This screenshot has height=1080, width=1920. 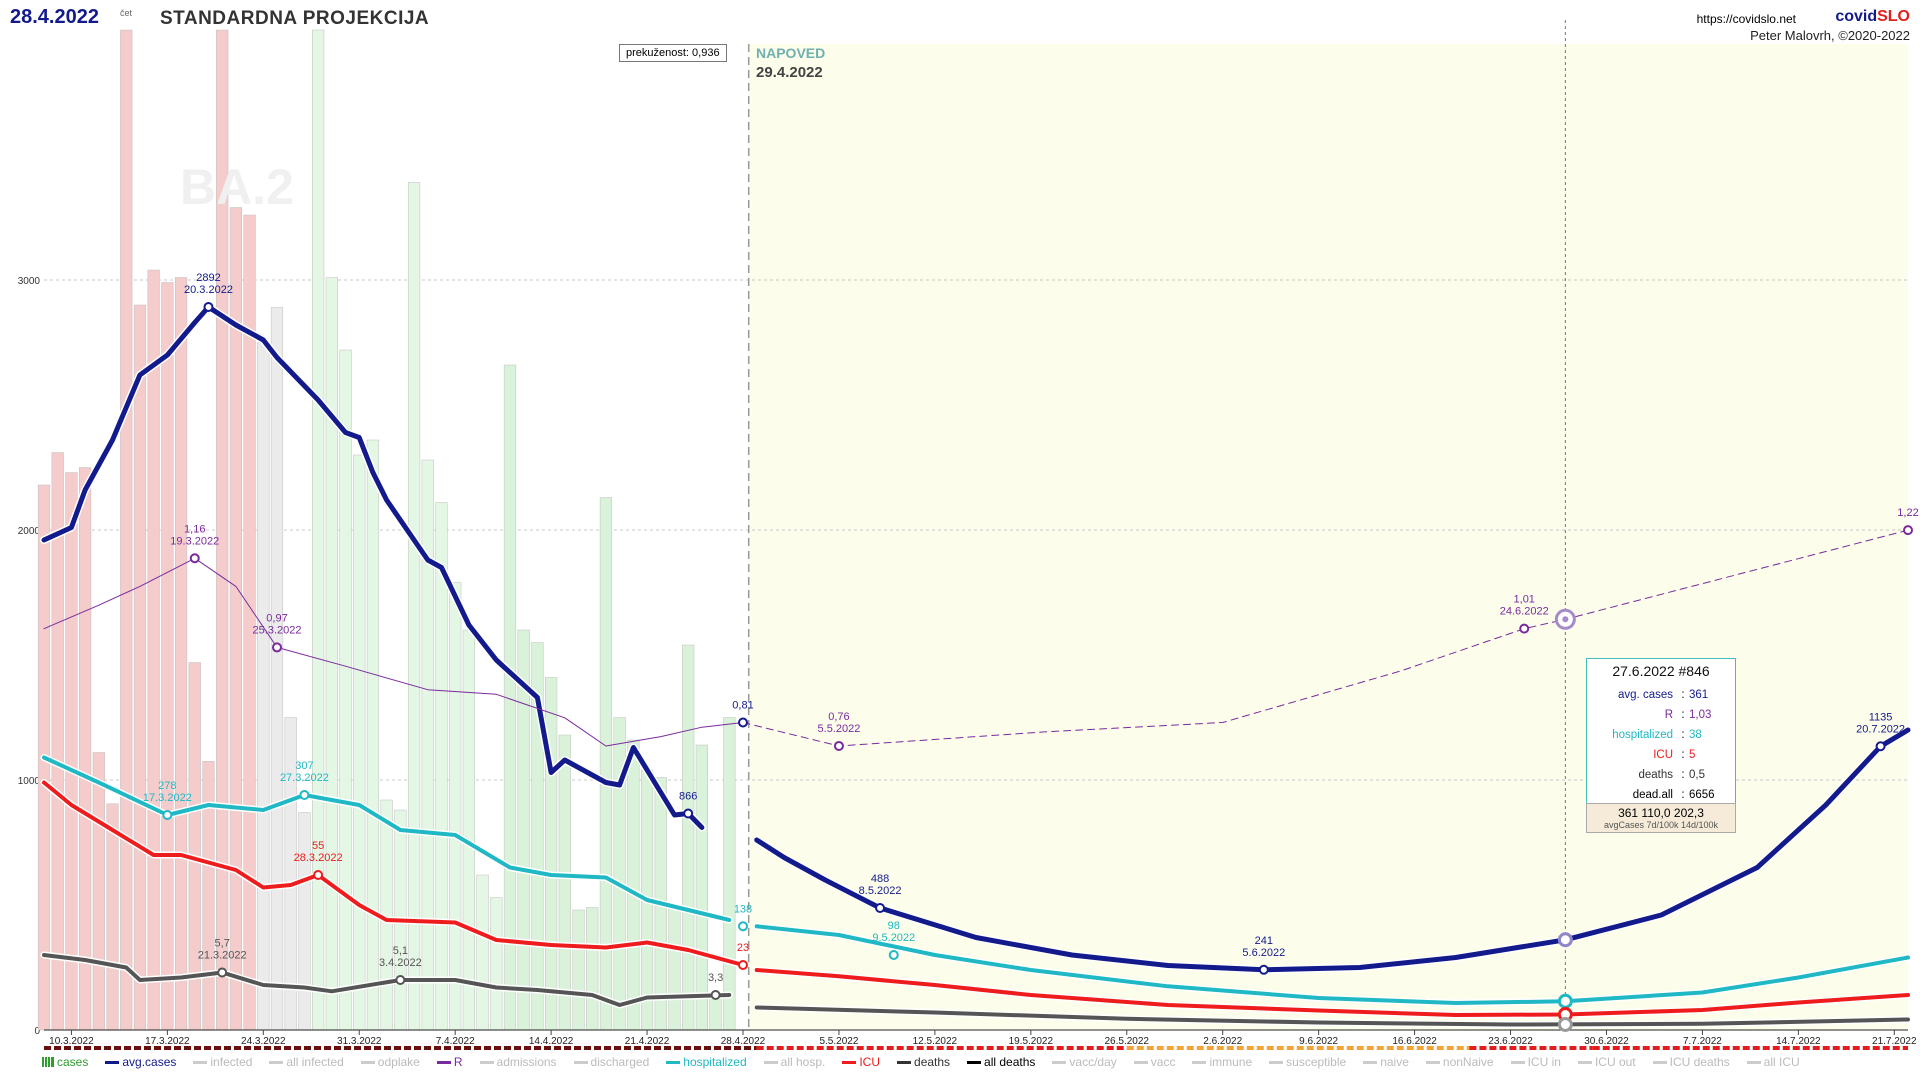 I want to click on legend-item: ICU, so click(x=861, y=1062).